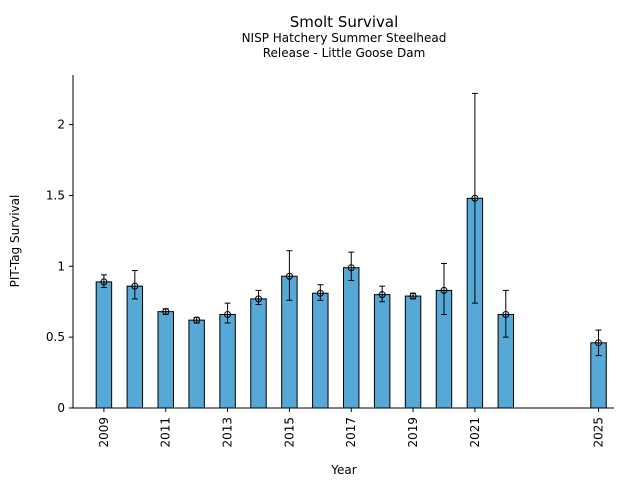 Image resolution: width=640 pixels, height=480 pixels. I want to click on bar-2011, so click(165, 360).